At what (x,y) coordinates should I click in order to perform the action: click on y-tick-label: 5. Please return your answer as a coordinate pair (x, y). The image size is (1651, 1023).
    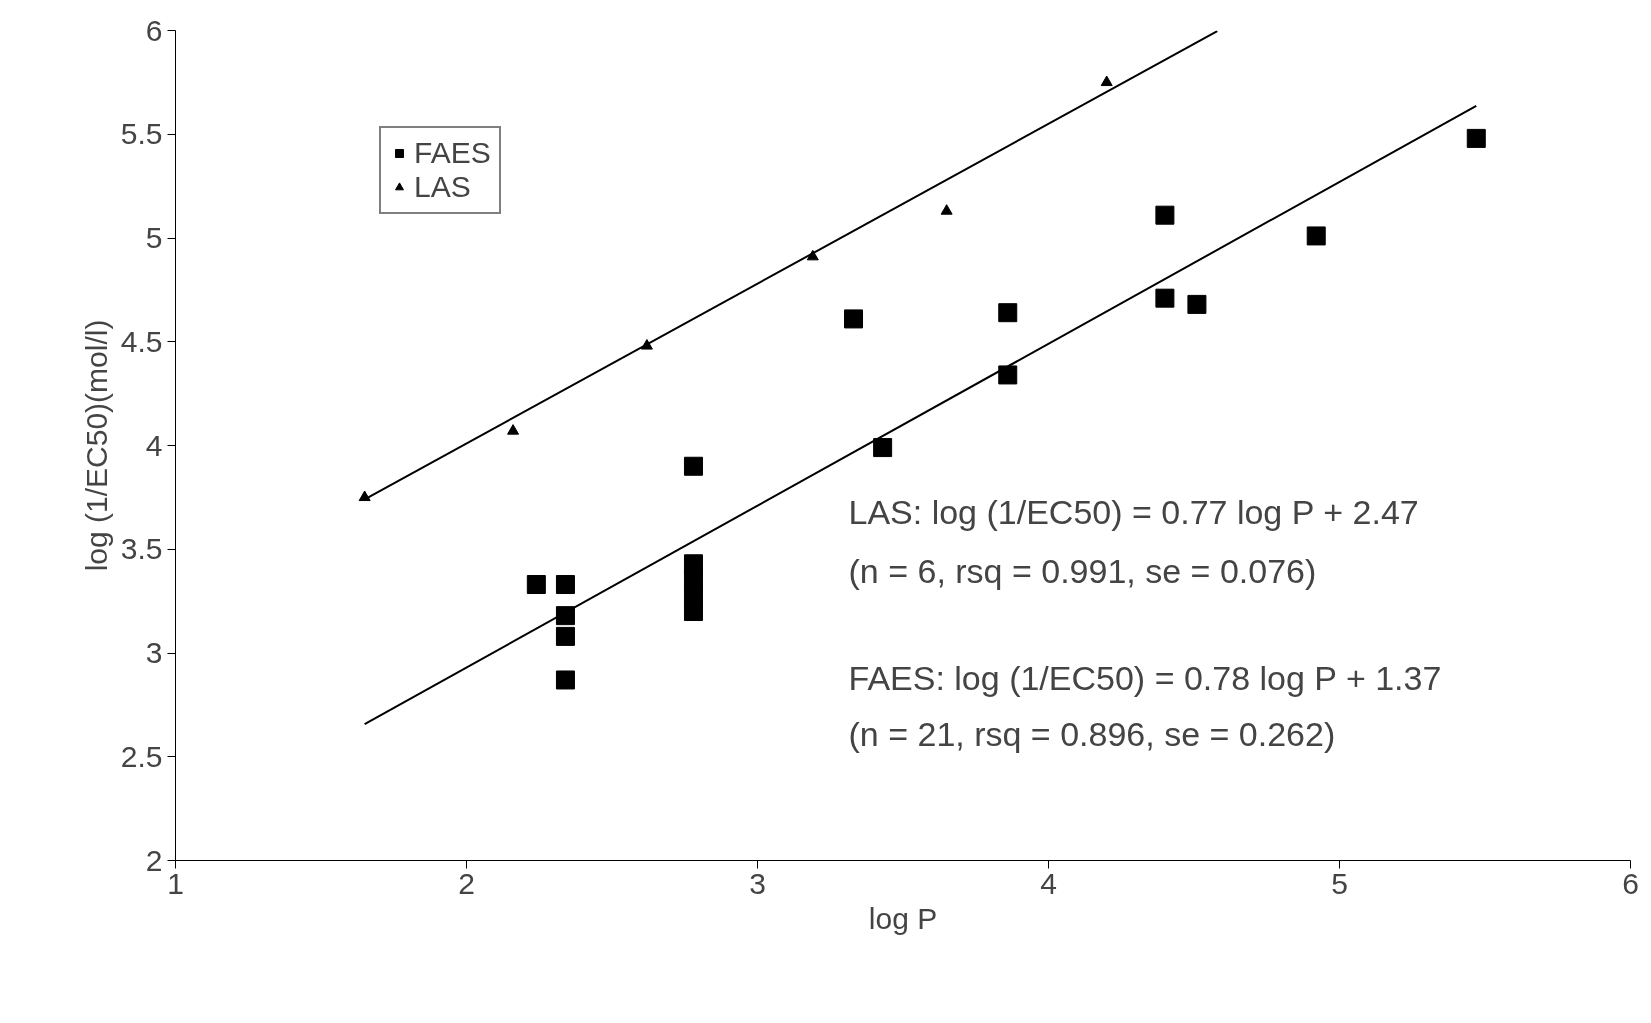
    Looking at the image, I should click on (154, 237).